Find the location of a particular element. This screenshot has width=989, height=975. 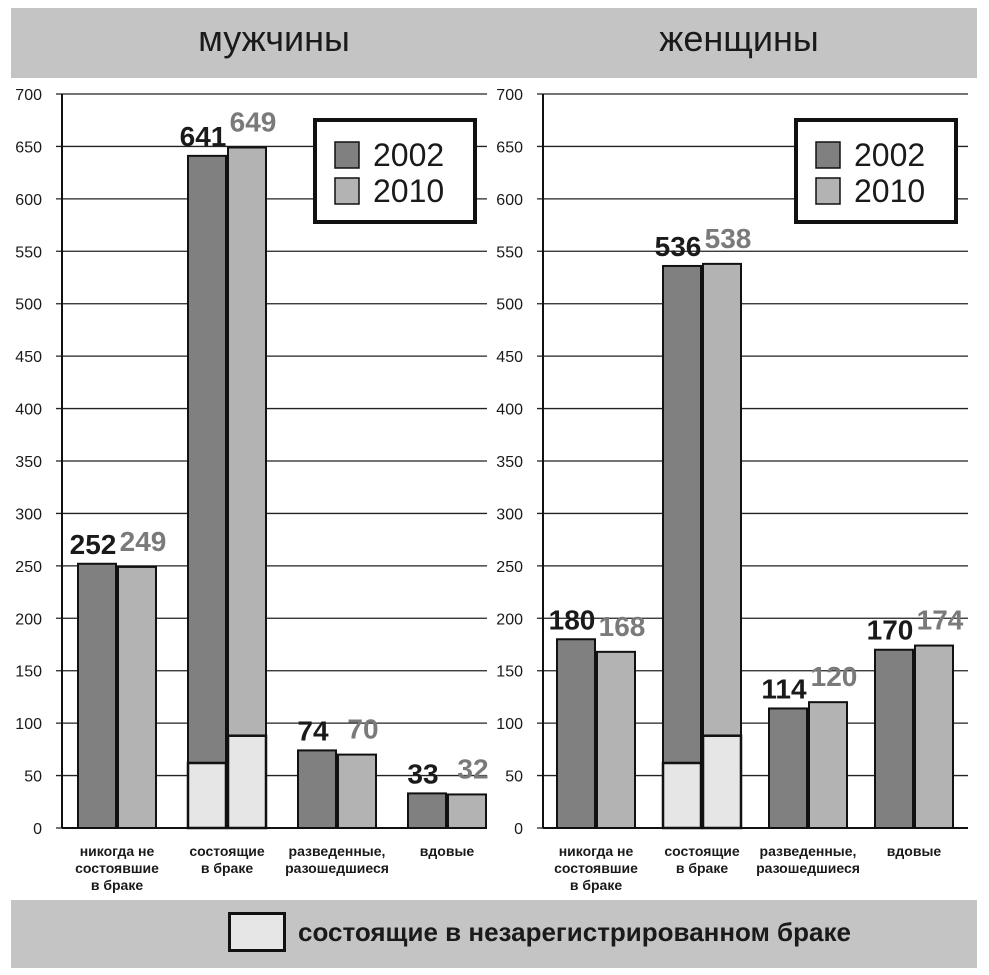

women-ytick-label: 350 is located at coordinates (509, 462).